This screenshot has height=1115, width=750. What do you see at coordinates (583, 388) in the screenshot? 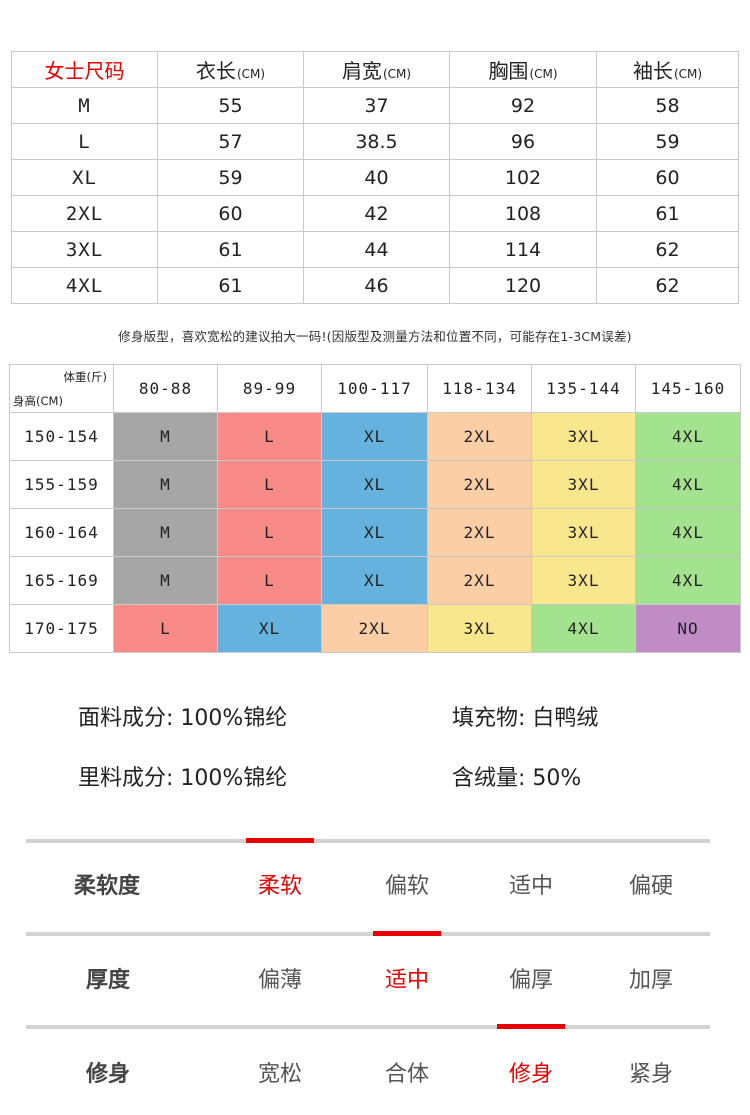
I see `weight-header: 135-144` at bounding box center [583, 388].